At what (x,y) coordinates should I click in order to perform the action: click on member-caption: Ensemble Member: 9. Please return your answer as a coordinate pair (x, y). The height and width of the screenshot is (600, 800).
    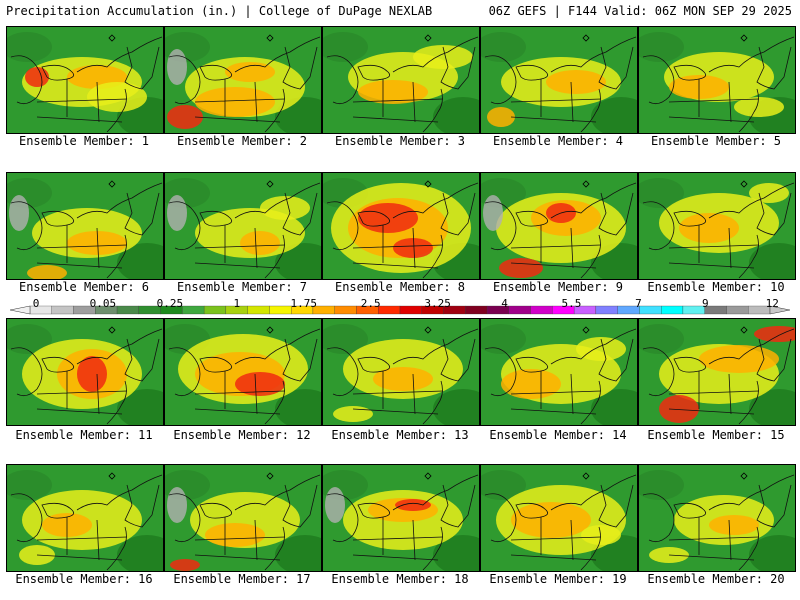
    Looking at the image, I should click on (558, 287).